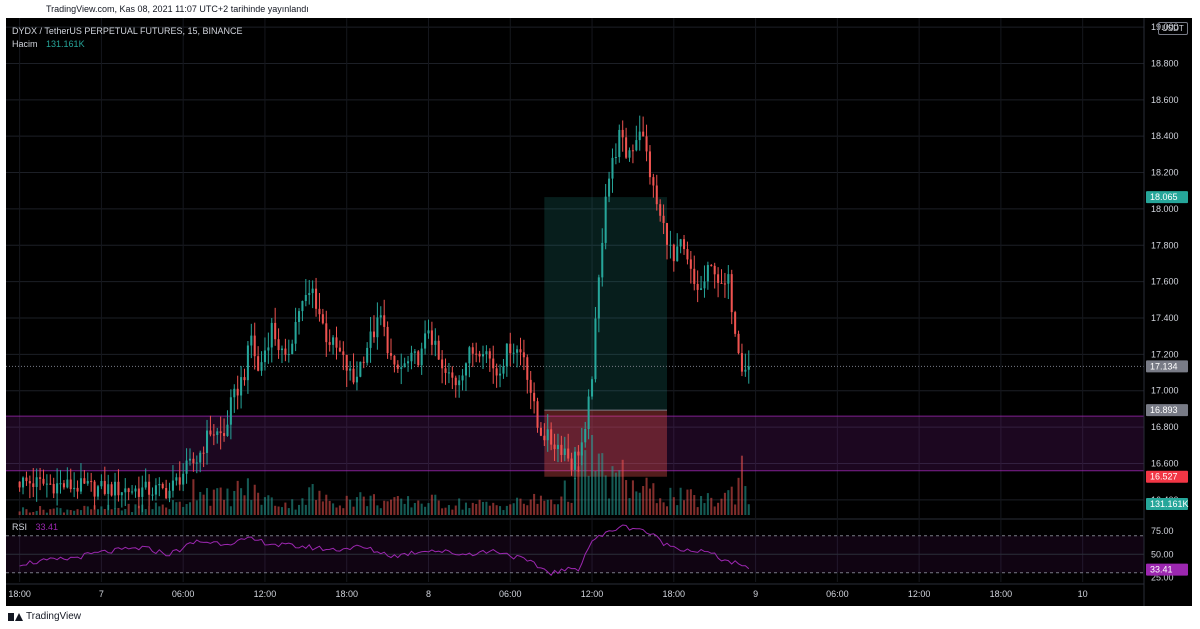  Describe the element at coordinates (127, 44) in the screenshot. I see `volume-legend: Hacim 131.161K` at that location.